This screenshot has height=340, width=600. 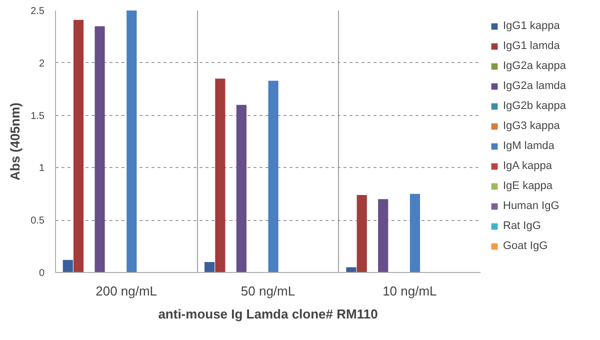 I want to click on legend-label: IgG1 lamda, so click(x=531, y=46).